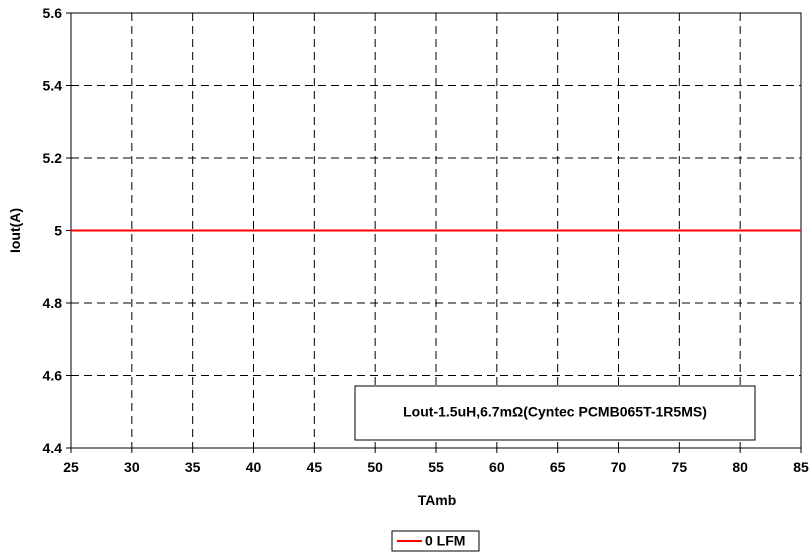 The width and height of the screenshot is (811, 552). I want to click on annotation-text: Lout-1.5uH,6.7mΩ(Cyntec PCMB065T-1R5MS), so click(555, 412).